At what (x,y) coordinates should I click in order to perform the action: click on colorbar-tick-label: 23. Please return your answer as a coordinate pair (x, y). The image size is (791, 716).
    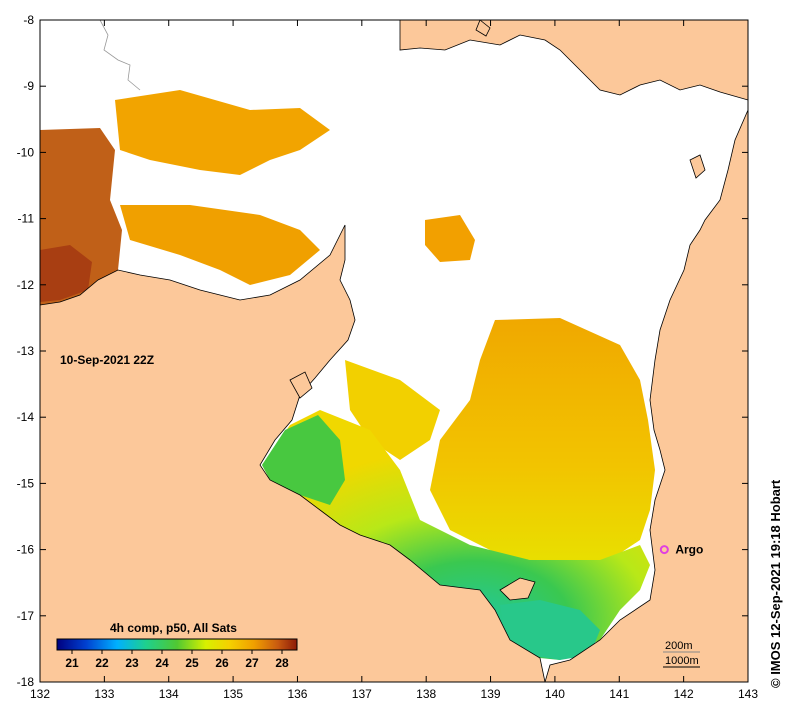
    Looking at the image, I should click on (132, 663).